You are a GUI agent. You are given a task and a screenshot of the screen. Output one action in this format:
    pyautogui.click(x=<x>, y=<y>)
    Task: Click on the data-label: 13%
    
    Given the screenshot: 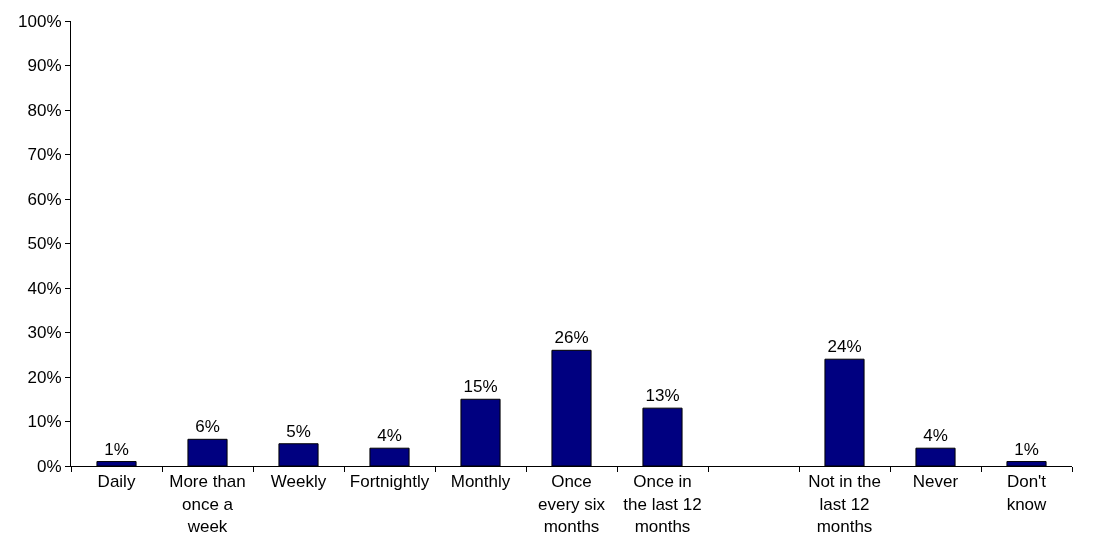 What is the action you would take?
    pyautogui.click(x=662, y=396)
    